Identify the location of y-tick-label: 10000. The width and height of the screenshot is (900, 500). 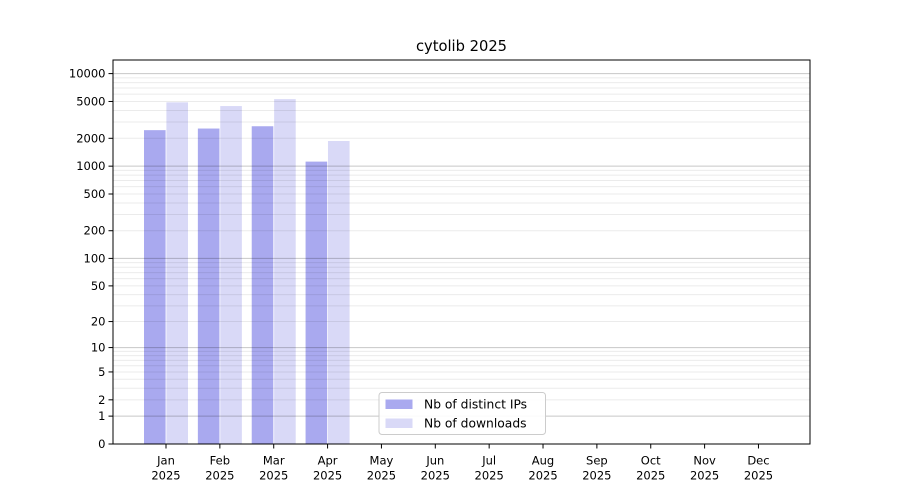
(87, 74).